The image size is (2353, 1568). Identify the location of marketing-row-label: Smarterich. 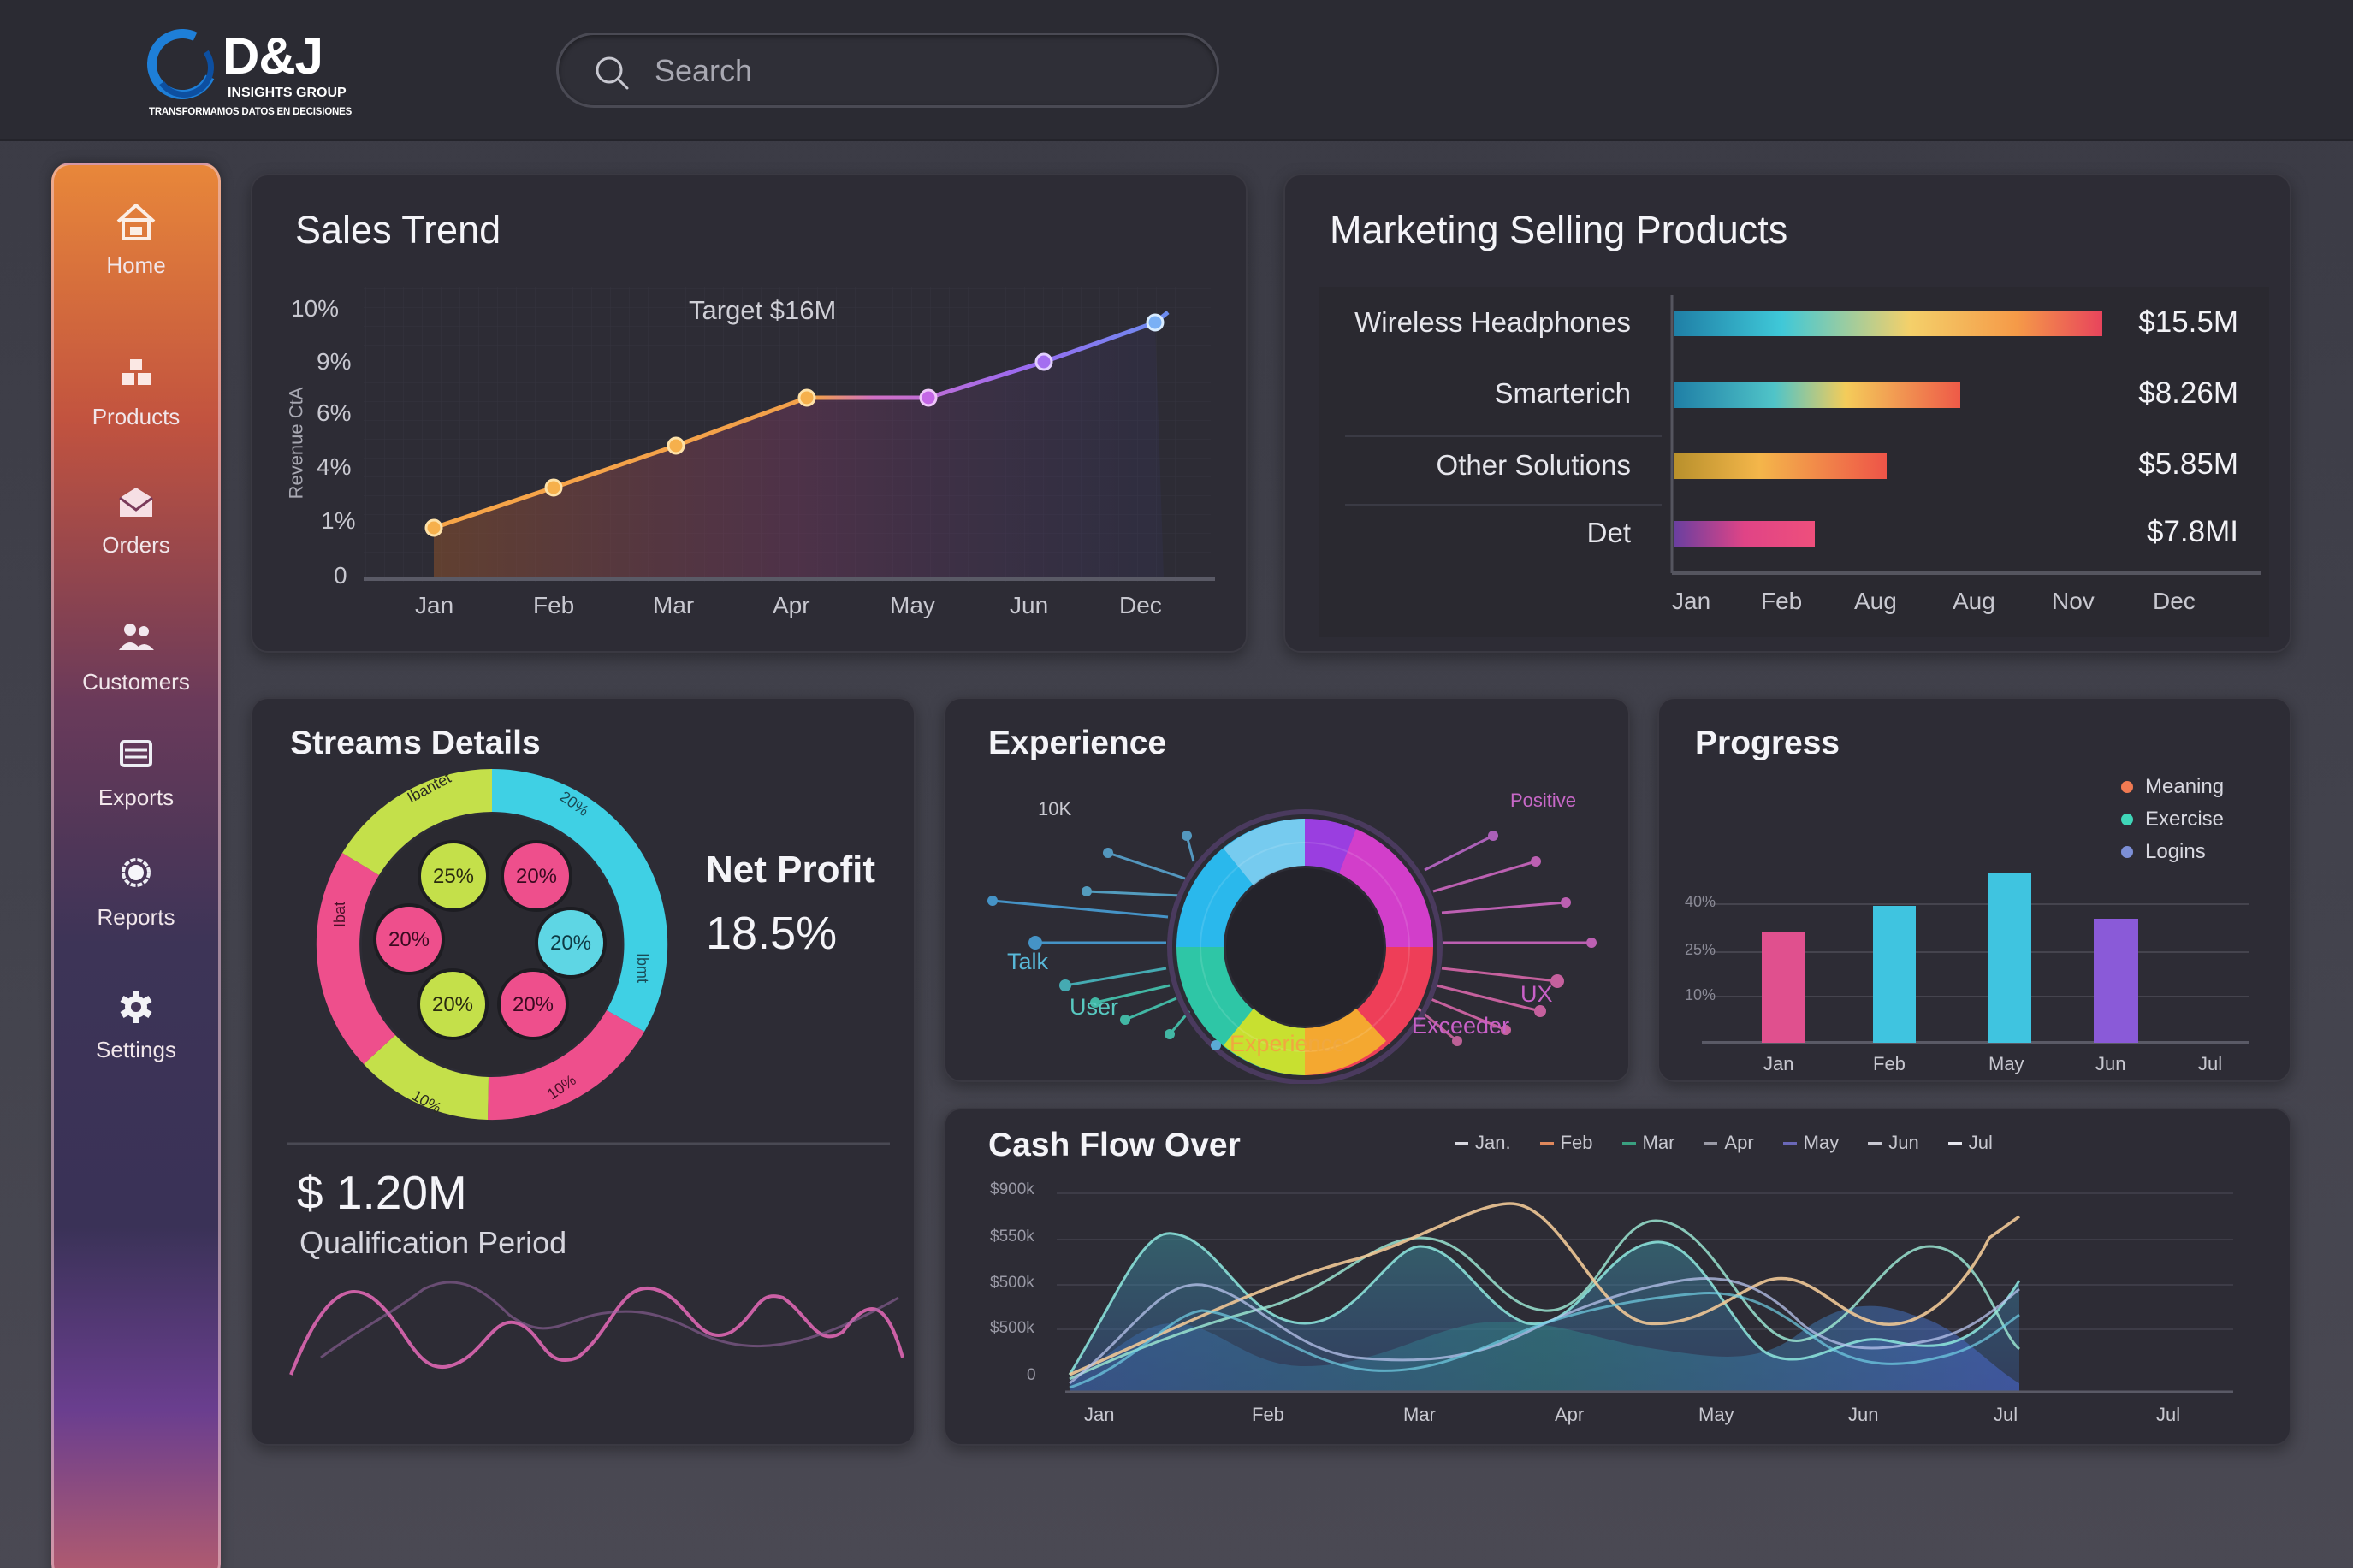
(1562, 393).